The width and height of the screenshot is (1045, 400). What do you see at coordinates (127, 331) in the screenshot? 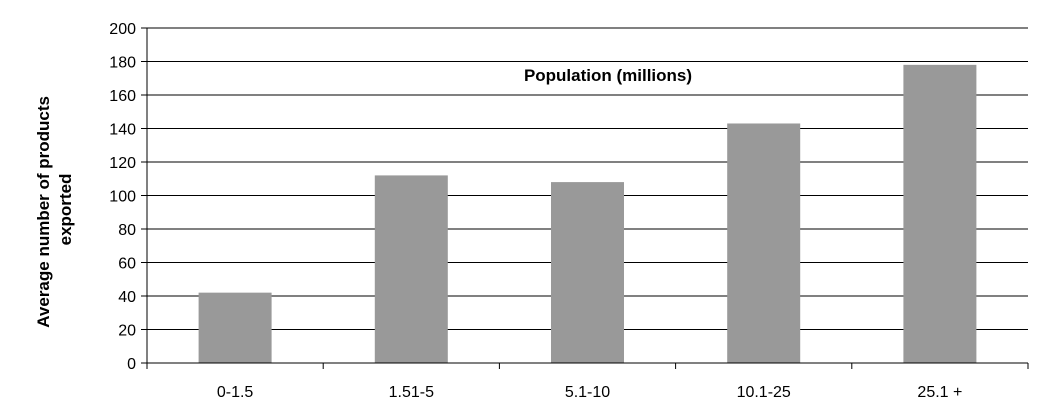
I see `y-tick-label: 20` at bounding box center [127, 331].